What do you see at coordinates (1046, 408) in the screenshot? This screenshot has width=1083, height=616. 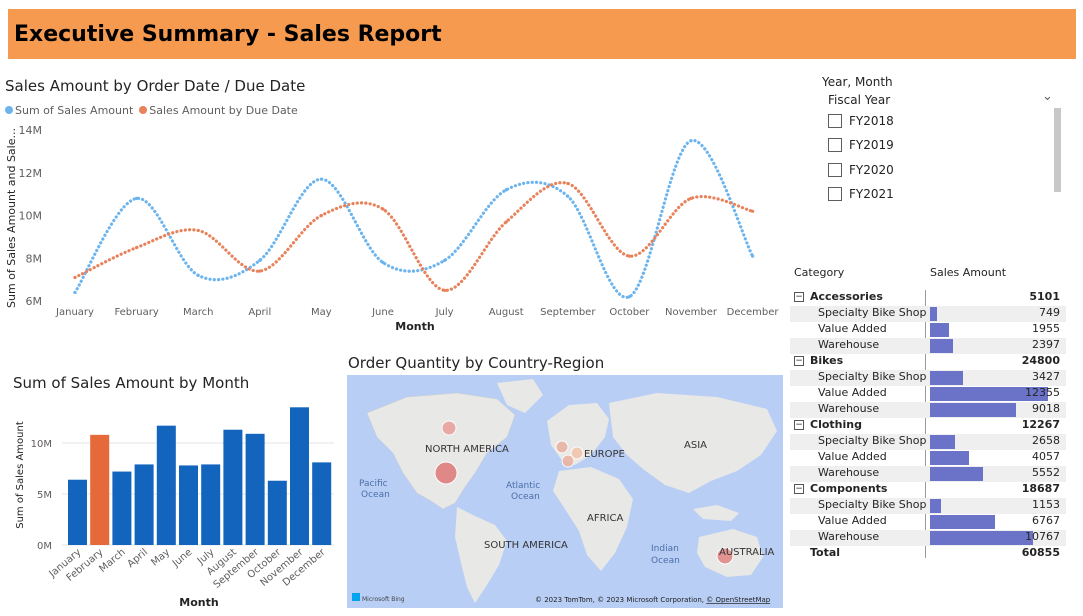 I see `row-value: 9018` at bounding box center [1046, 408].